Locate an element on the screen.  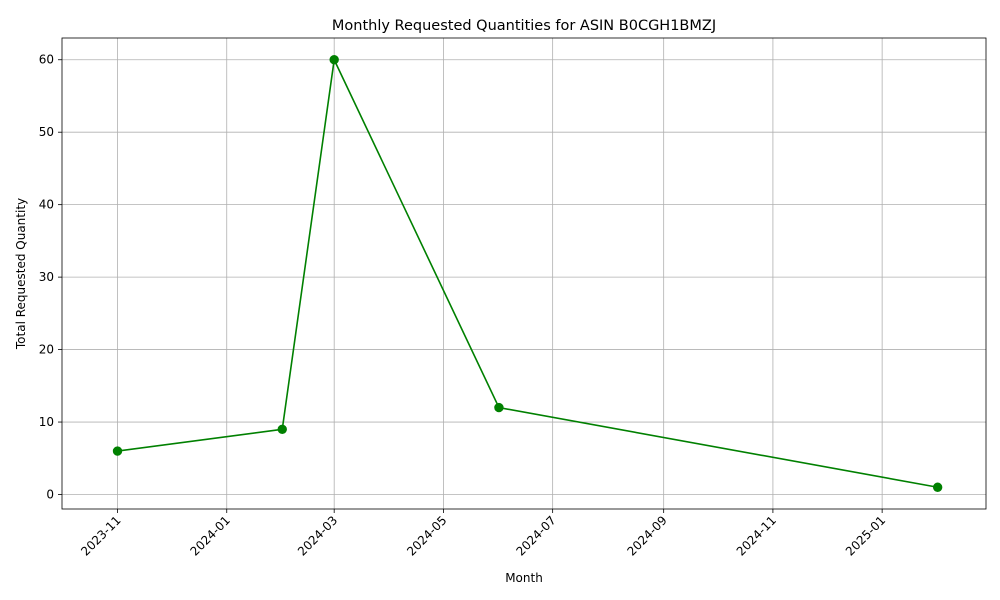
y-tick-label: 10 is located at coordinates (46, 422).